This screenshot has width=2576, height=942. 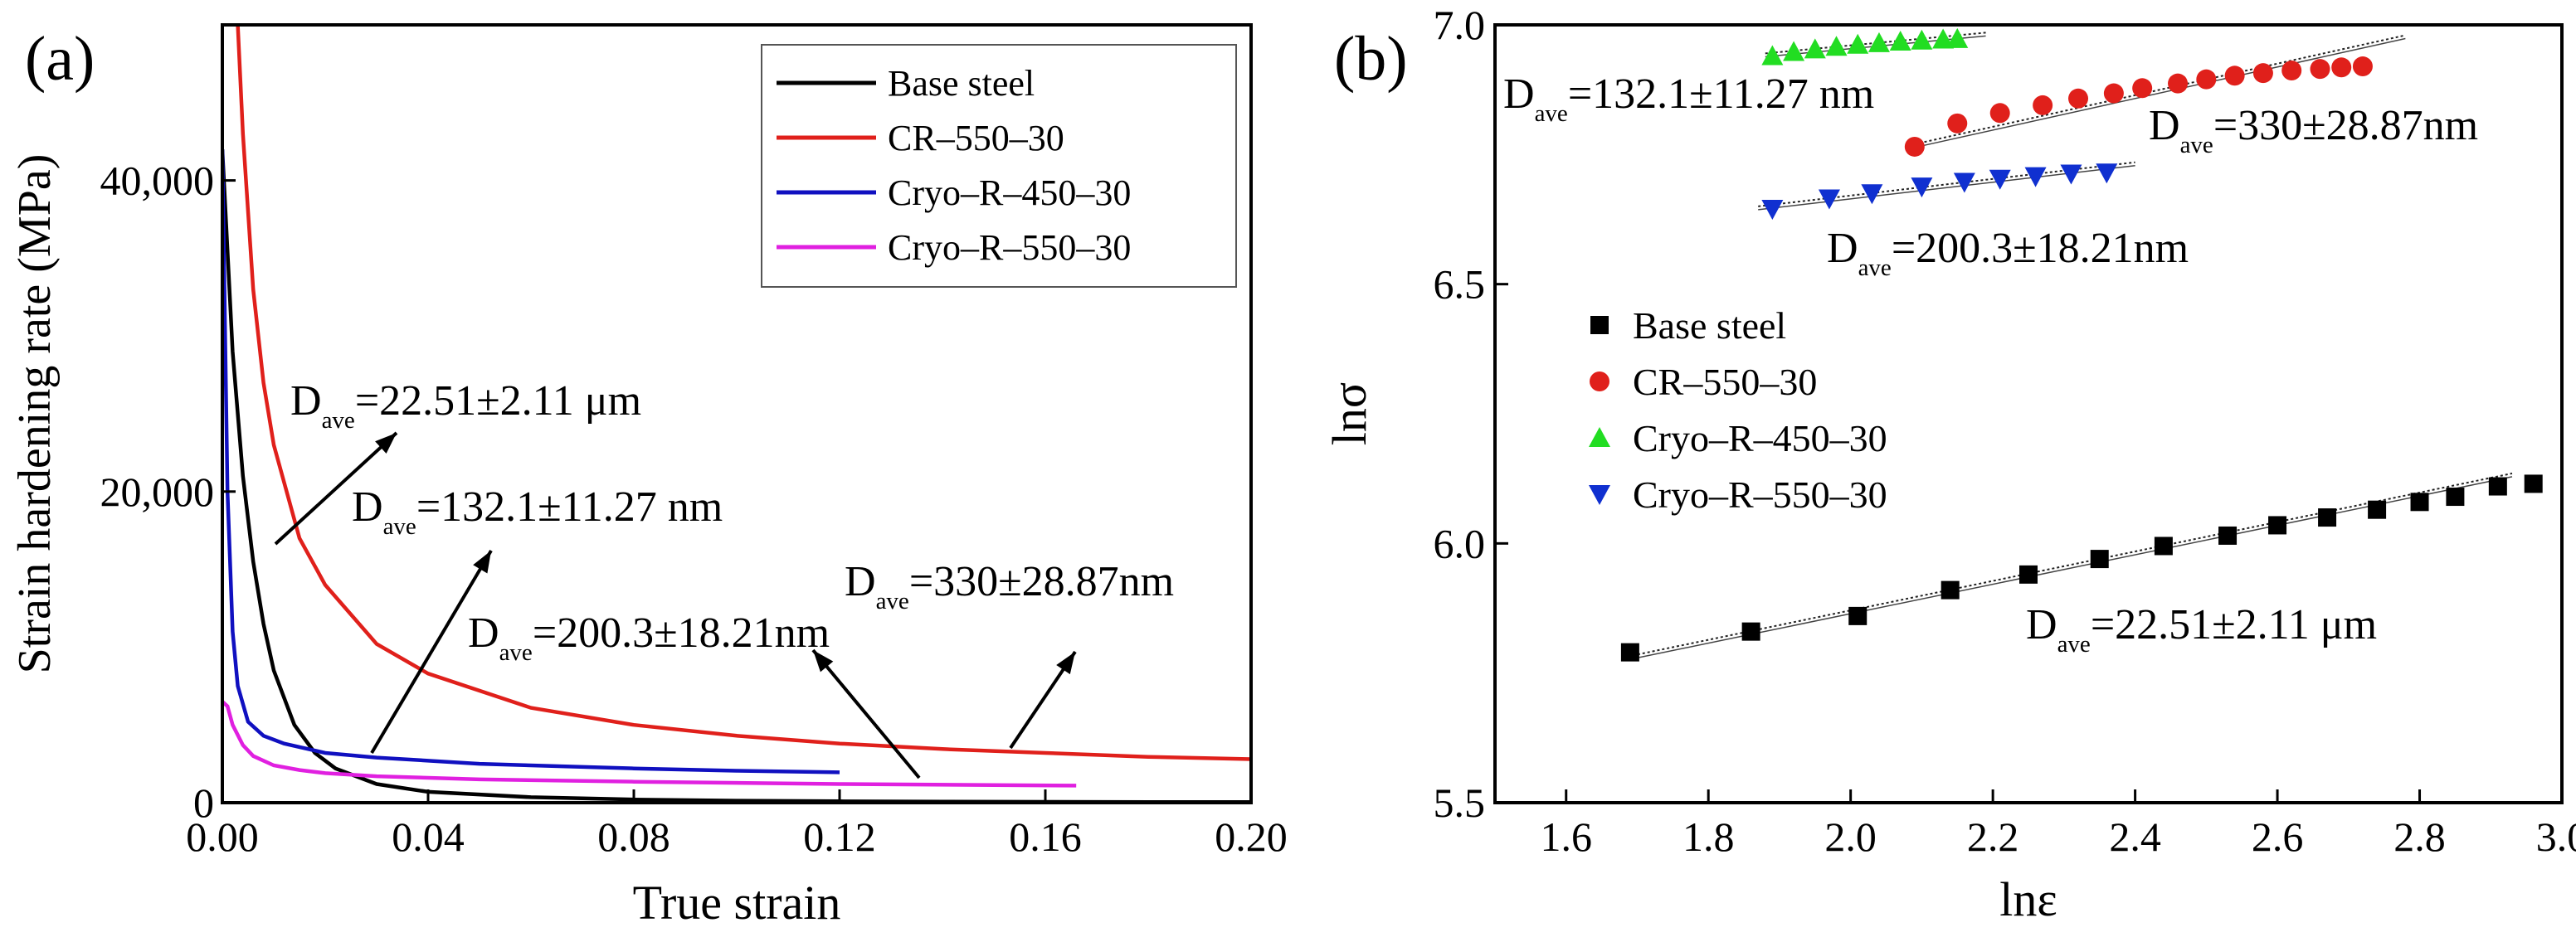 I want to click on x-tick-label-b-1: 1.8, so click(x=1708, y=836).